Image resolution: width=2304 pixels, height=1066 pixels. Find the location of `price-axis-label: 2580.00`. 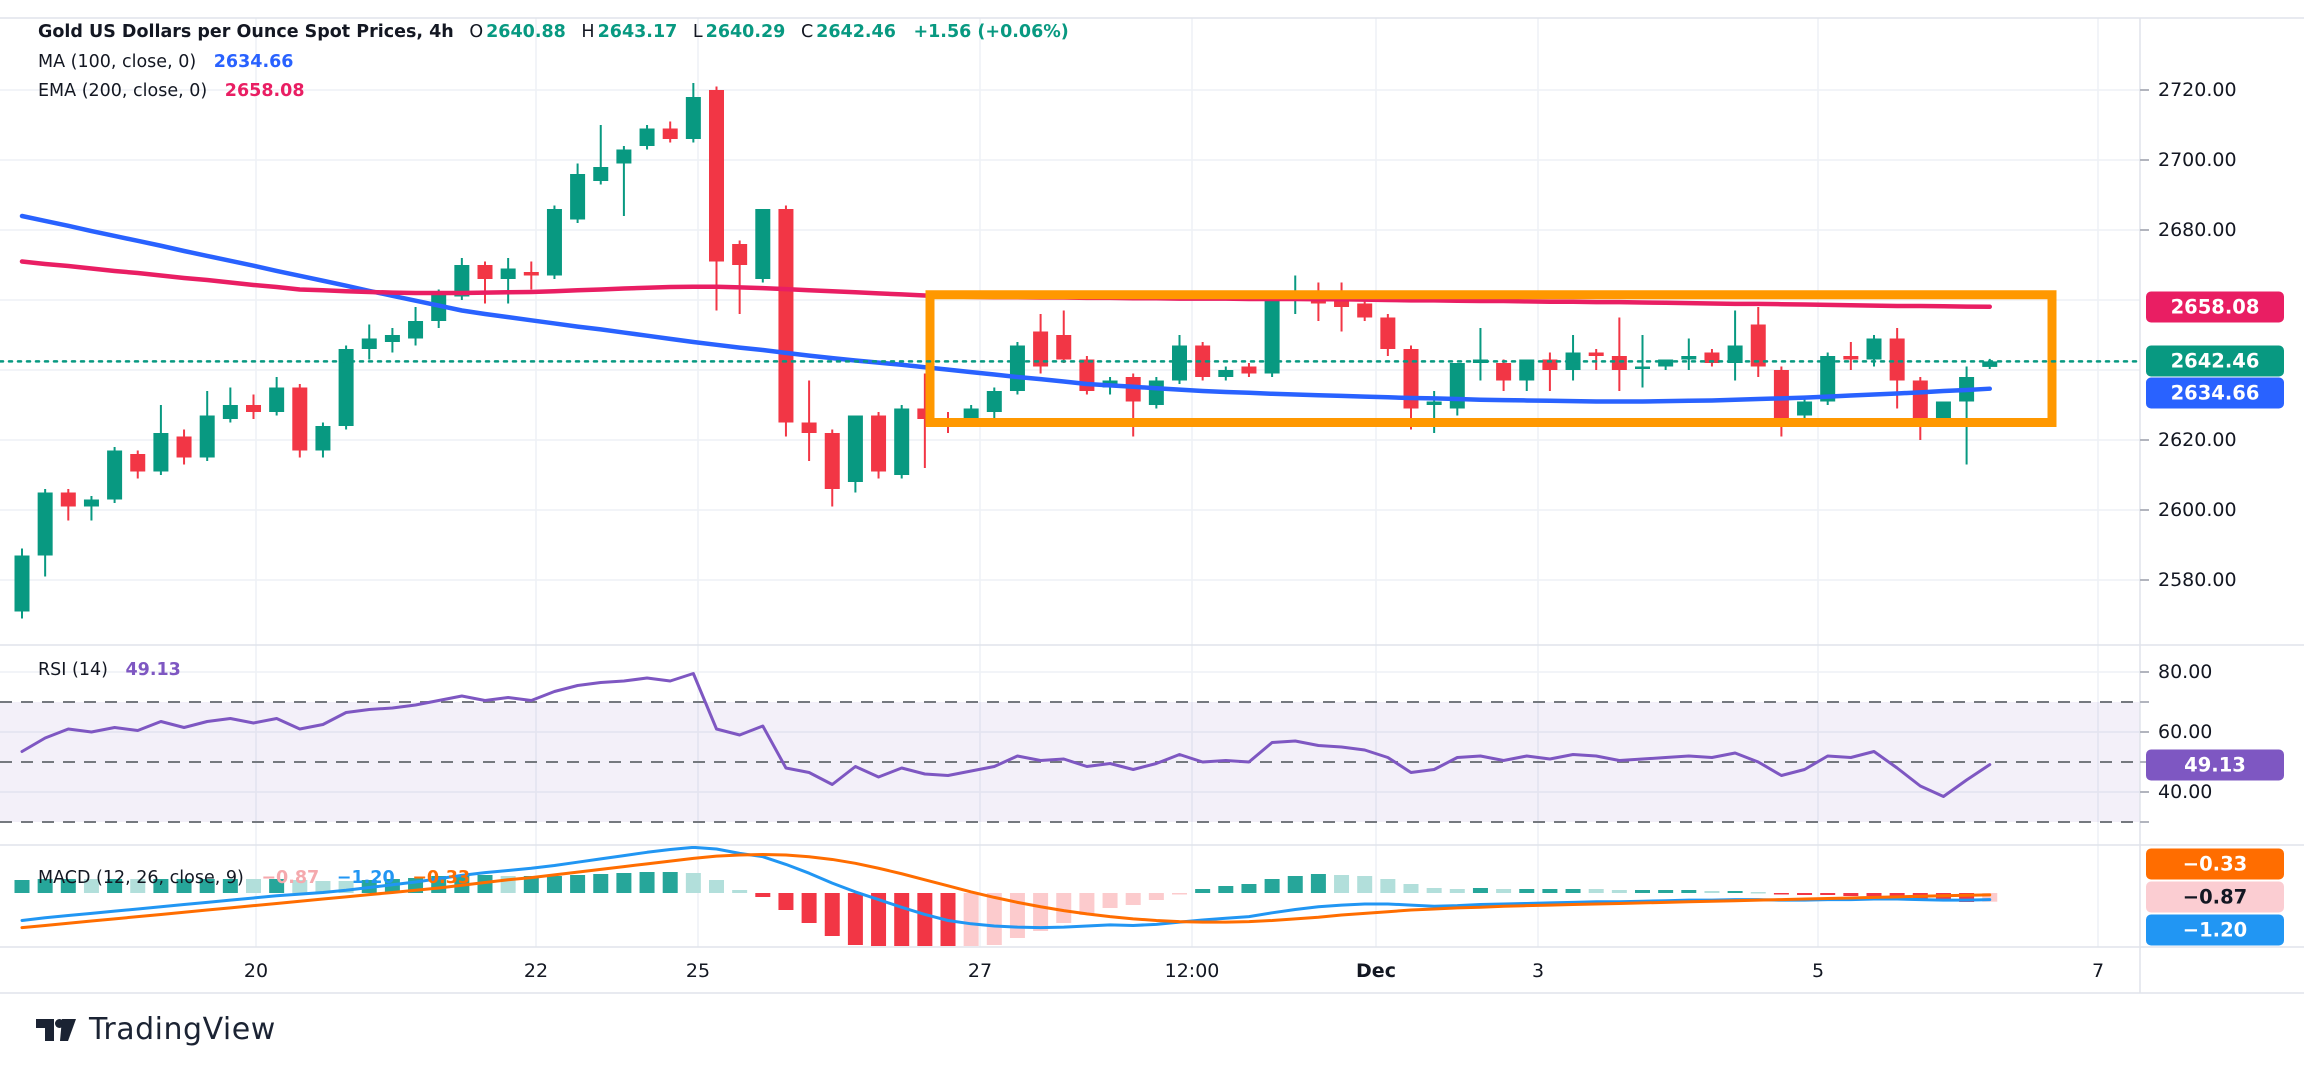

price-axis-label: 2580.00 is located at coordinates (2197, 580).